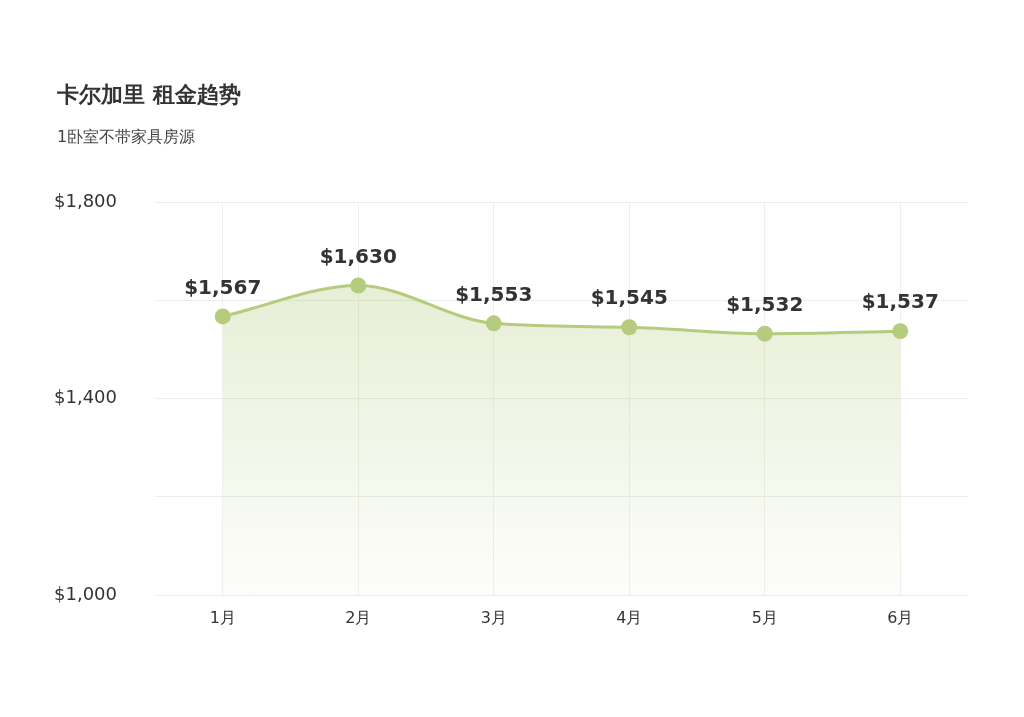 Image resolution: width=1024 pixels, height=717 pixels. What do you see at coordinates (494, 293) in the screenshot?
I see `text: $1,553` at bounding box center [494, 293].